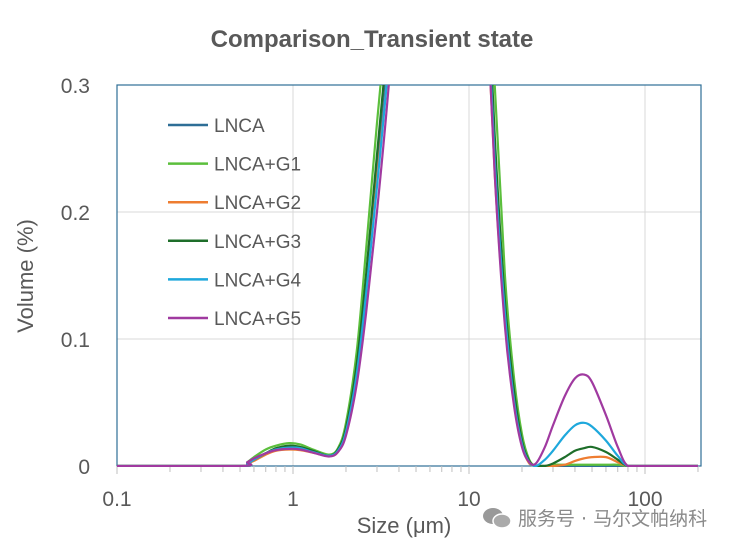 The height and width of the screenshot is (547, 742). What do you see at coordinates (404, 525) in the screenshot?
I see `x-axis-label: Size (μm)` at bounding box center [404, 525].